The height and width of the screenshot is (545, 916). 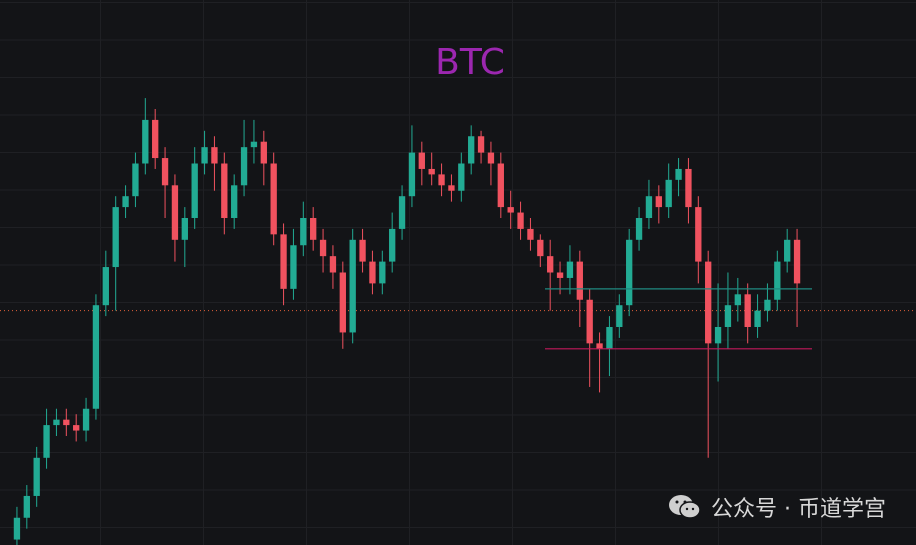 I want to click on wechat-icon, so click(x=685, y=507).